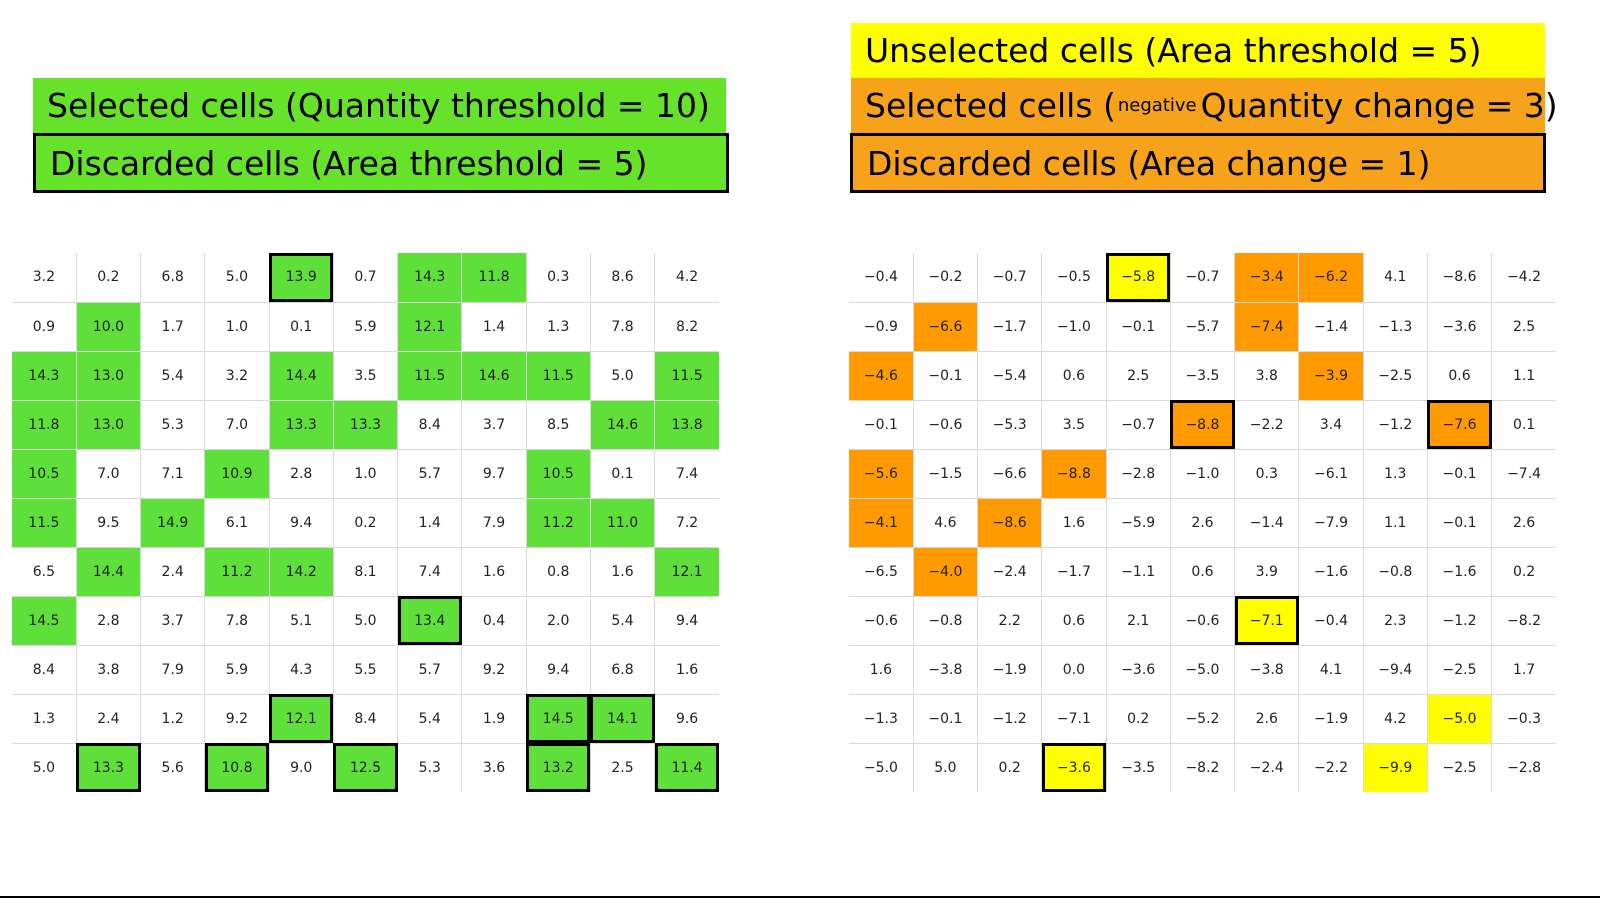  What do you see at coordinates (1138, 767) in the screenshot?
I see `change-grid-cell: −3.5` at bounding box center [1138, 767].